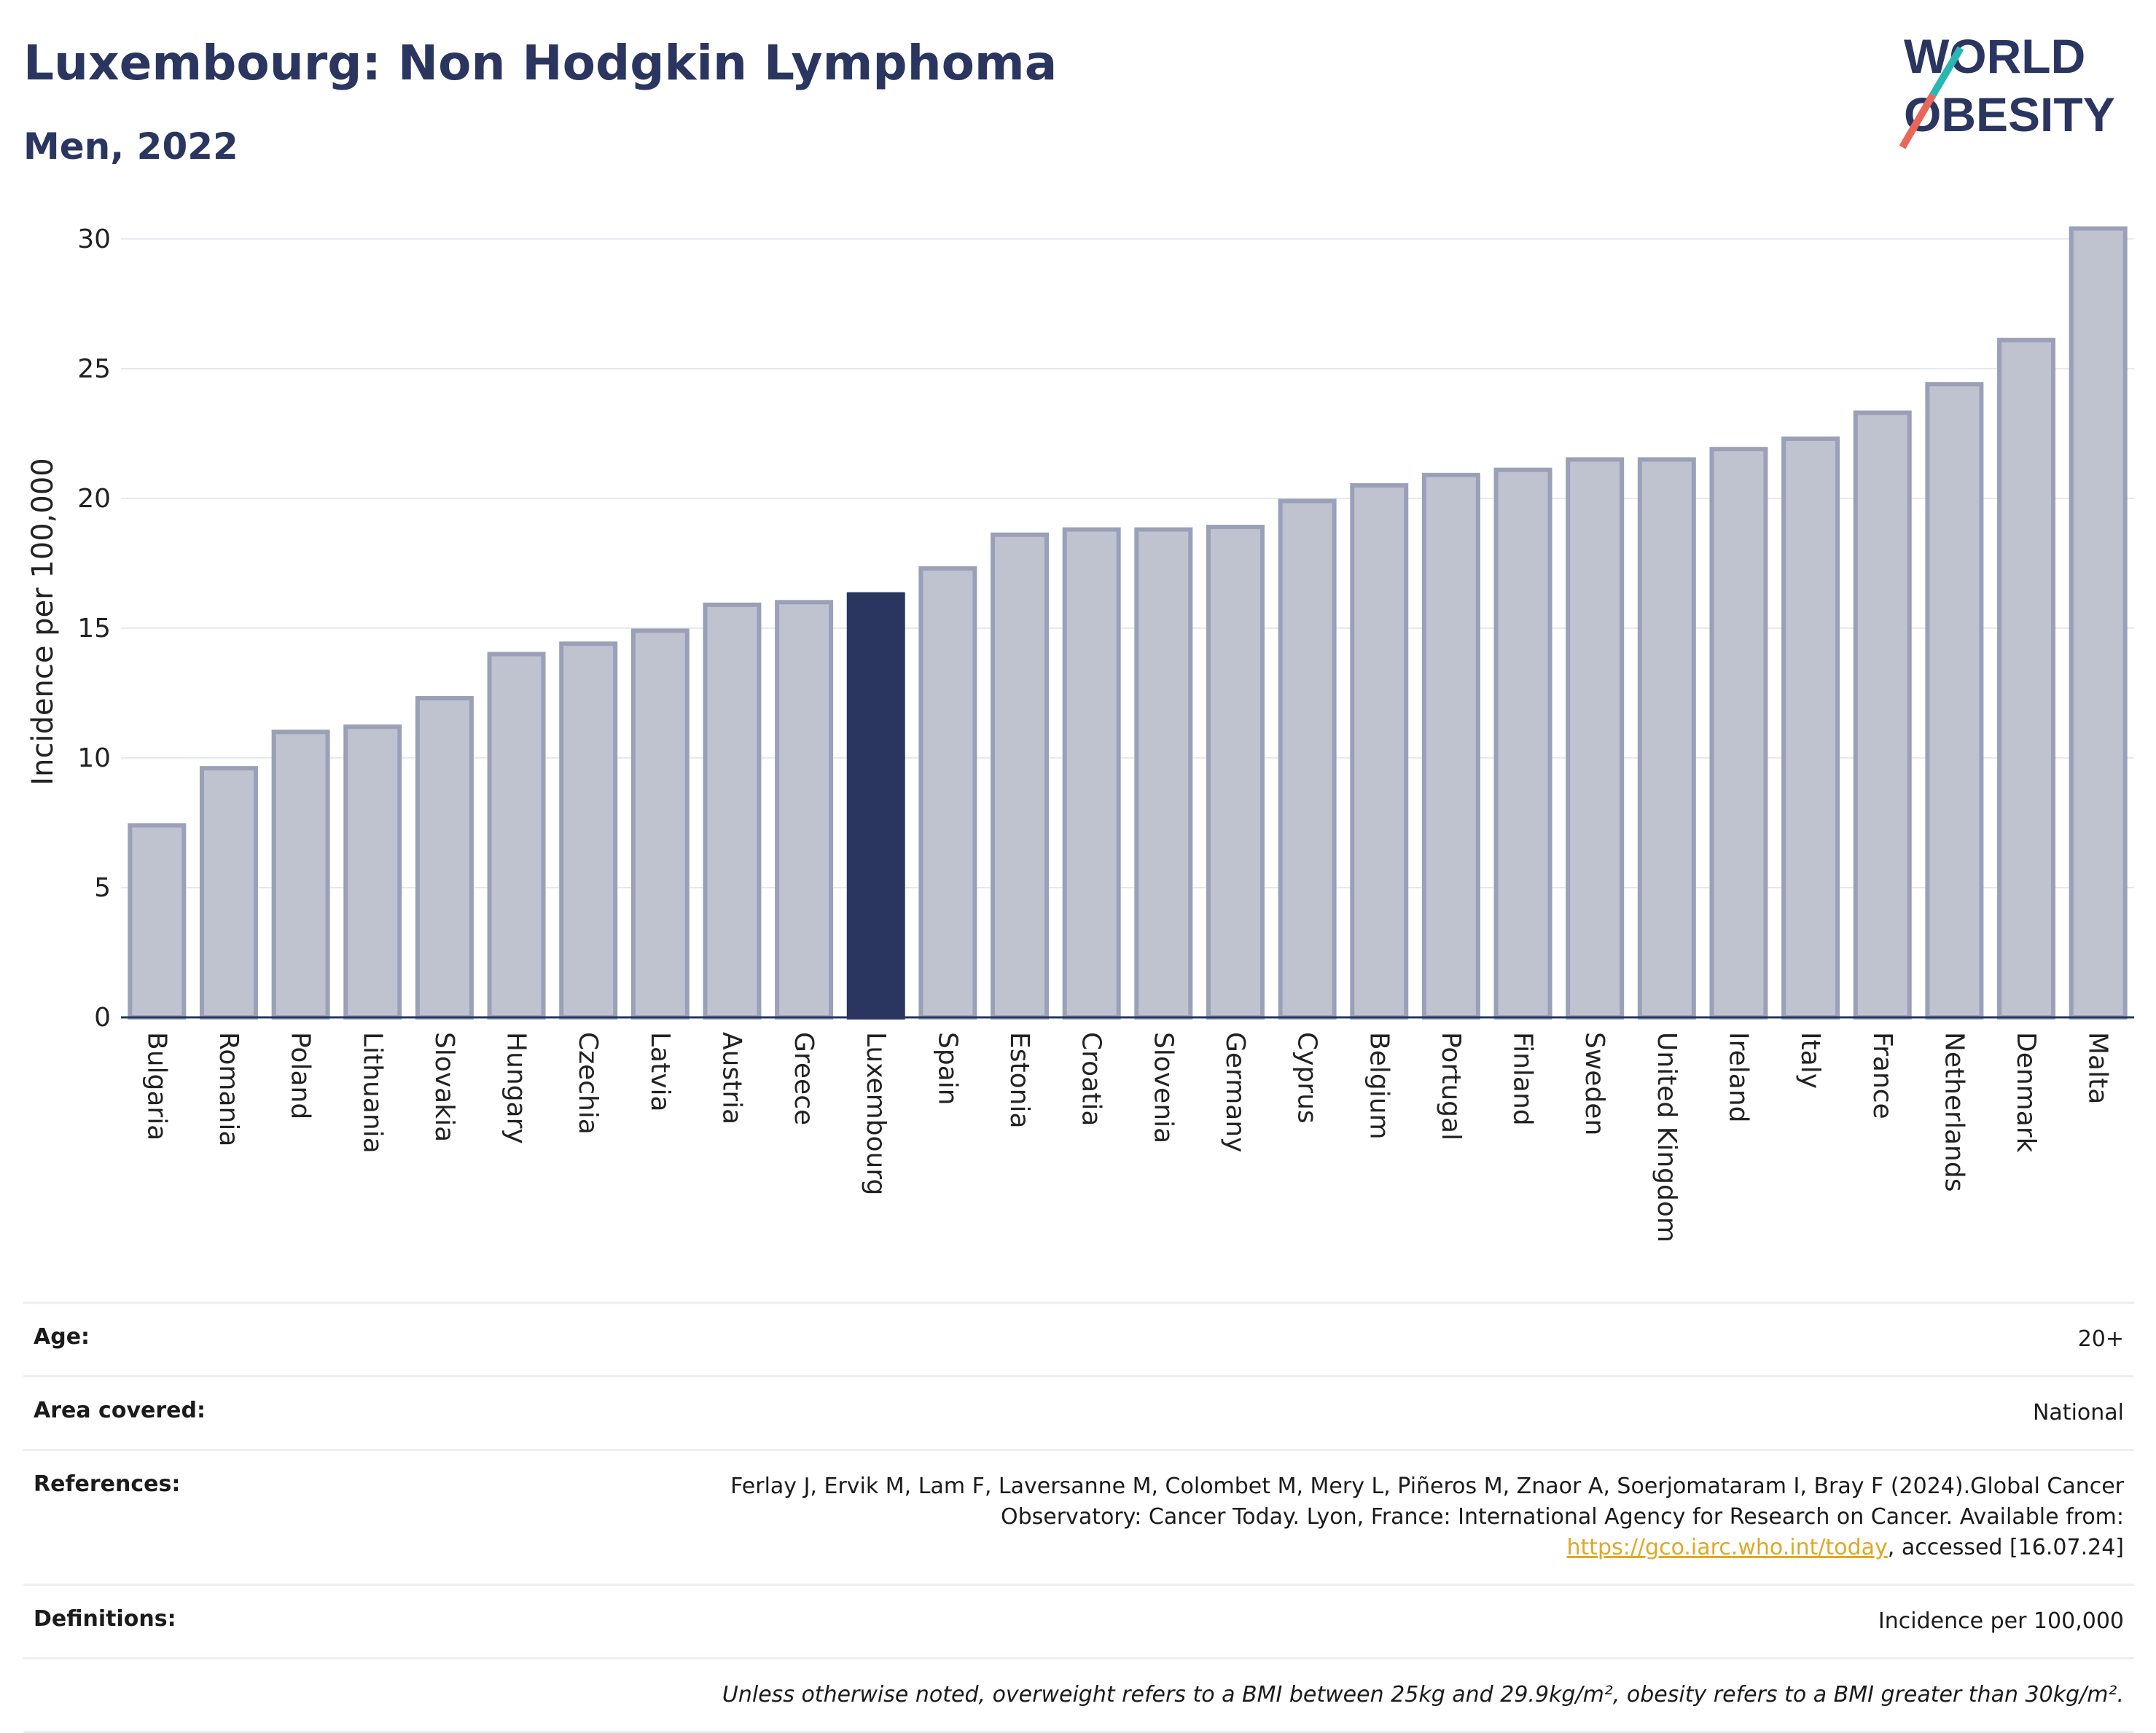  Describe the element at coordinates (94, 758) in the screenshot. I see `y-tick-label: 10` at that location.